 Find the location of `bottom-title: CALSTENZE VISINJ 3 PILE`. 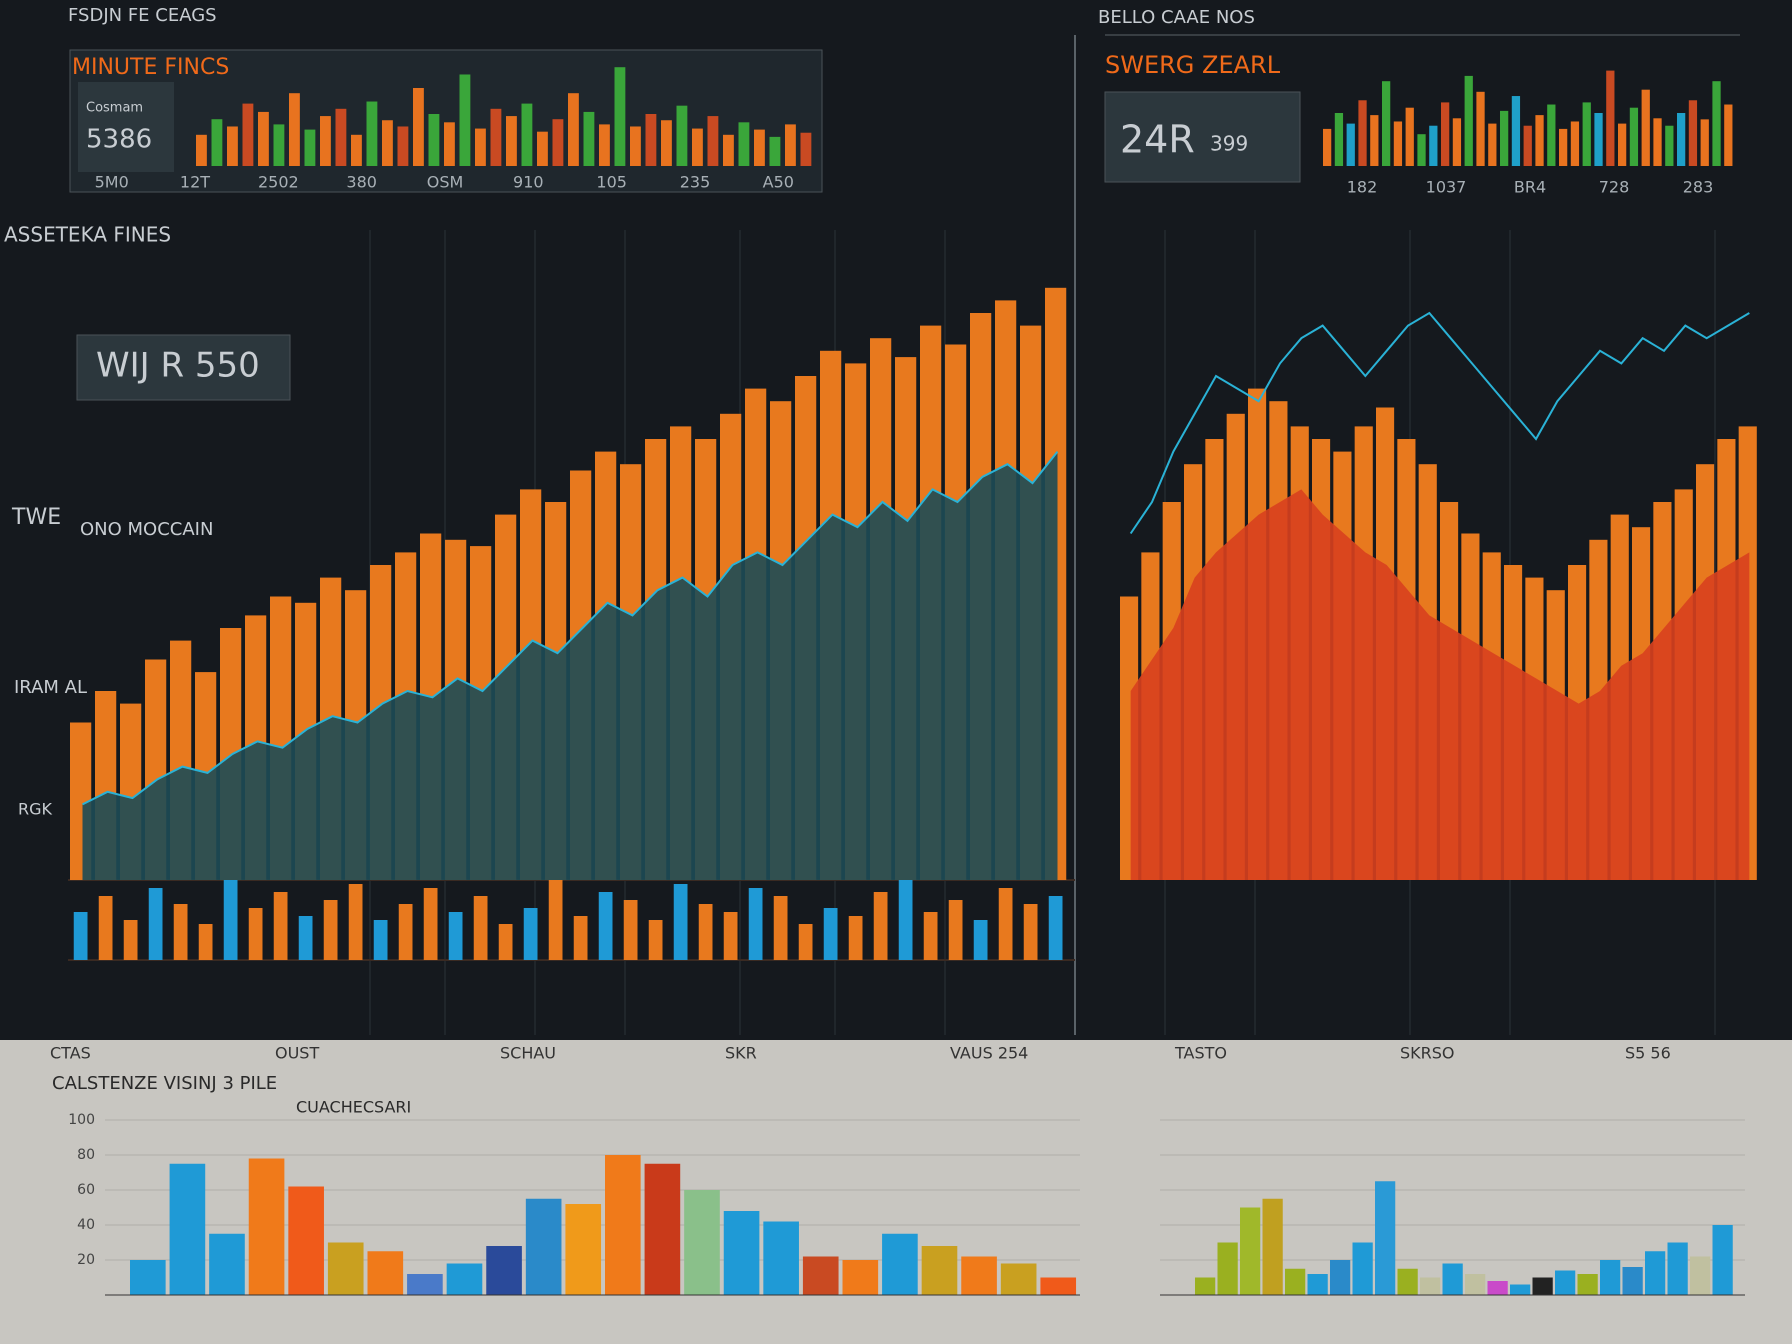

bottom-title: CALSTENZE VISINJ 3 PILE is located at coordinates (164, 1083).